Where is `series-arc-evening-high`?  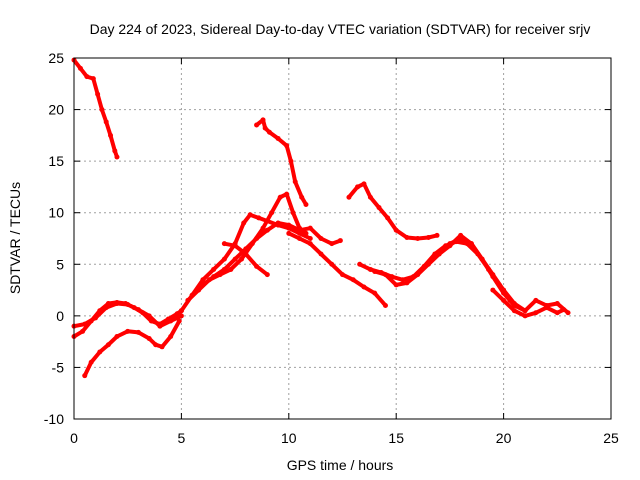
series-arc-evening-high is located at coordinates (392, 211).